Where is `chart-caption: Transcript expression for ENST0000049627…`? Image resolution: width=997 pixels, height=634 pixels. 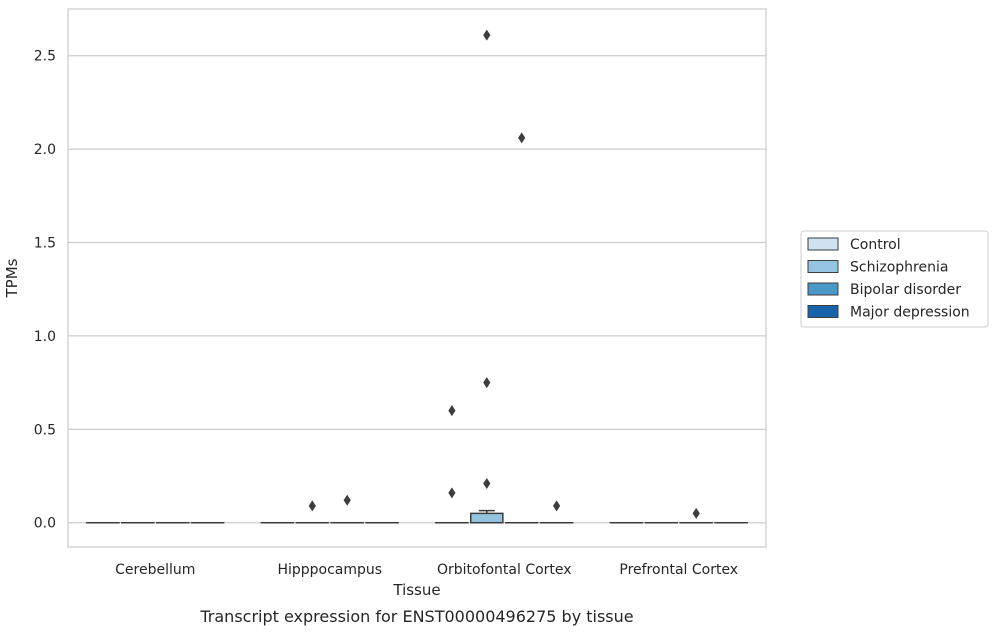
chart-caption: Transcript expression for ENST0000049627… is located at coordinates (416, 616).